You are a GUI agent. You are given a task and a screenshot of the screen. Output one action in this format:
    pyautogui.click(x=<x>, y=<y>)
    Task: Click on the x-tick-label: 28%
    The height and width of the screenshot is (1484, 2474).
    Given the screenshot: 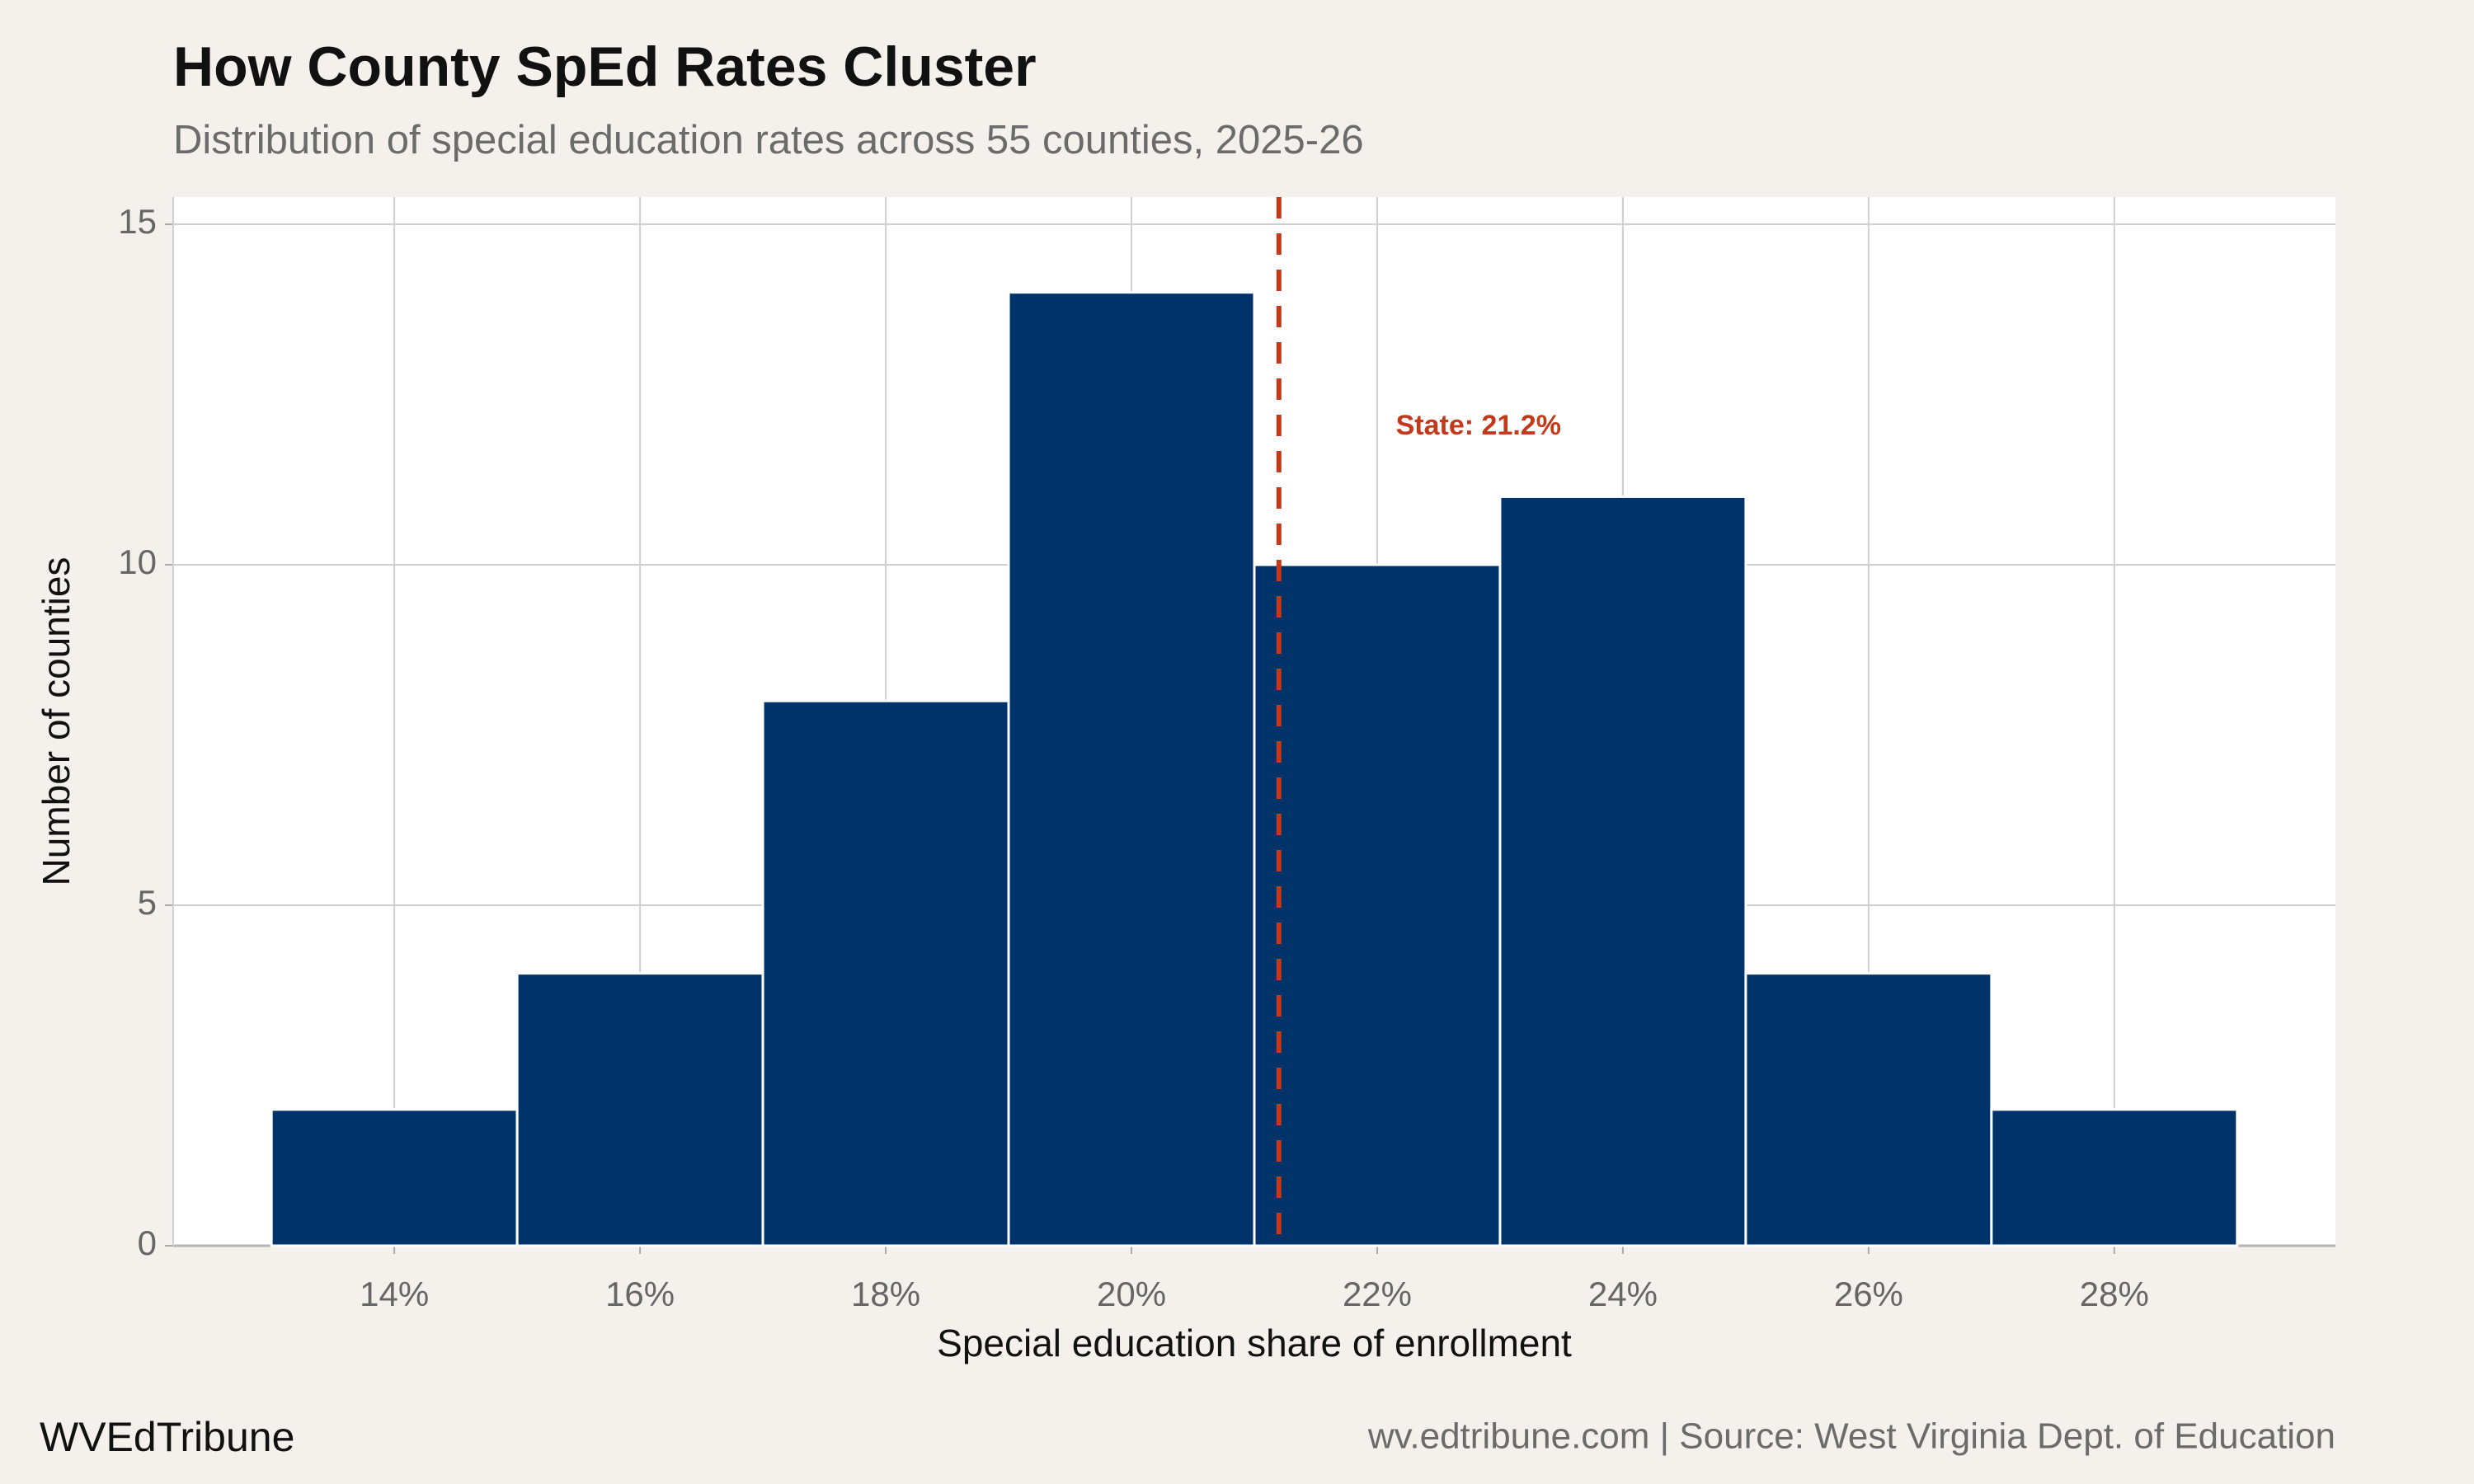 What is the action you would take?
    pyautogui.click(x=2114, y=1294)
    